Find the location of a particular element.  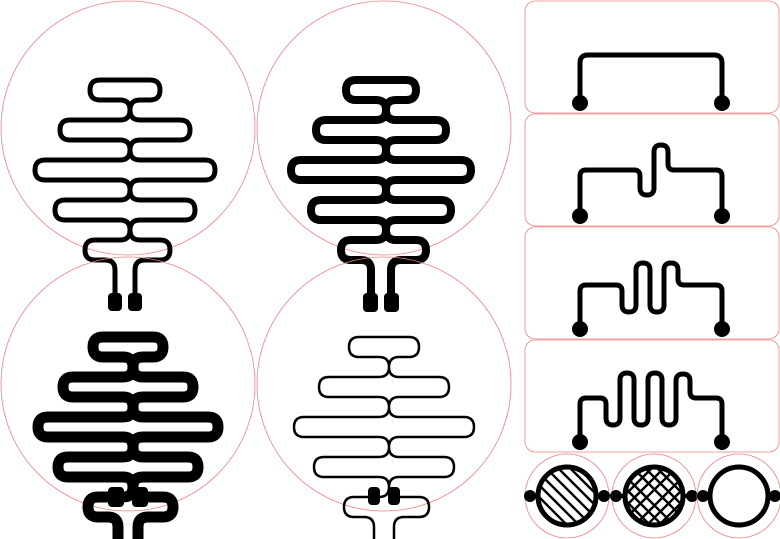

disc-cross-hatch is located at coordinates (654, 496).